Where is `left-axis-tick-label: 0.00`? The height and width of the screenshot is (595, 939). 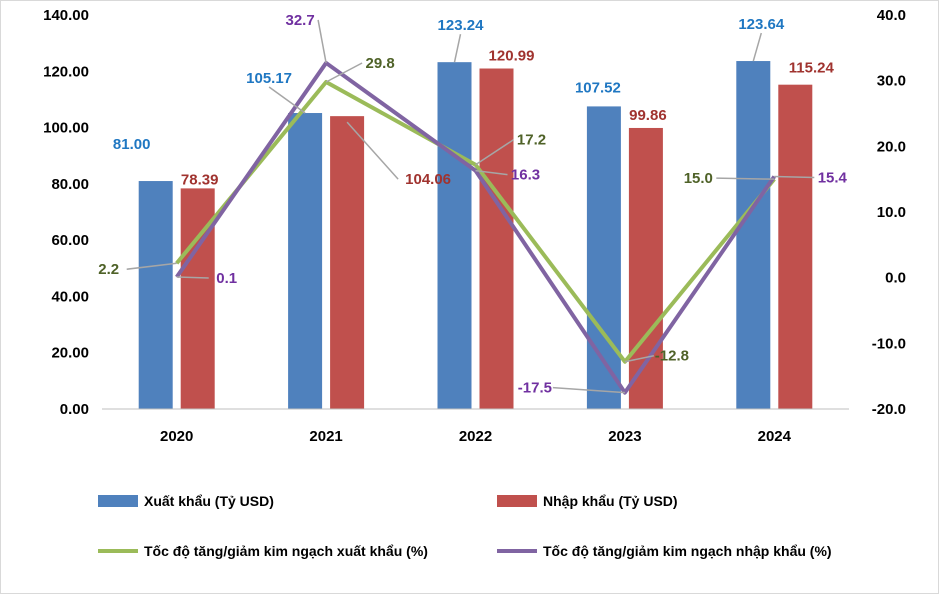
left-axis-tick-label: 0.00 is located at coordinates (74, 409).